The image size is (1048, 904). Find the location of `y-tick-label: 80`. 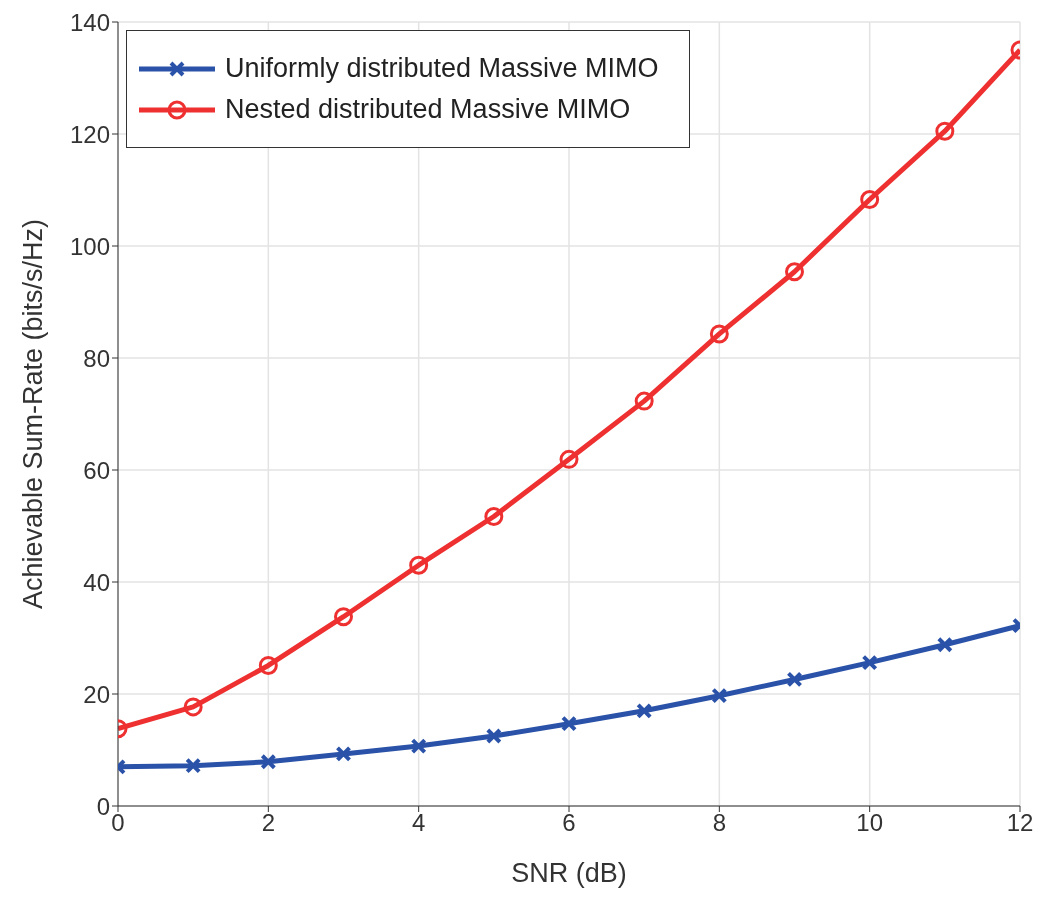

y-tick-label: 80 is located at coordinates (96, 358).